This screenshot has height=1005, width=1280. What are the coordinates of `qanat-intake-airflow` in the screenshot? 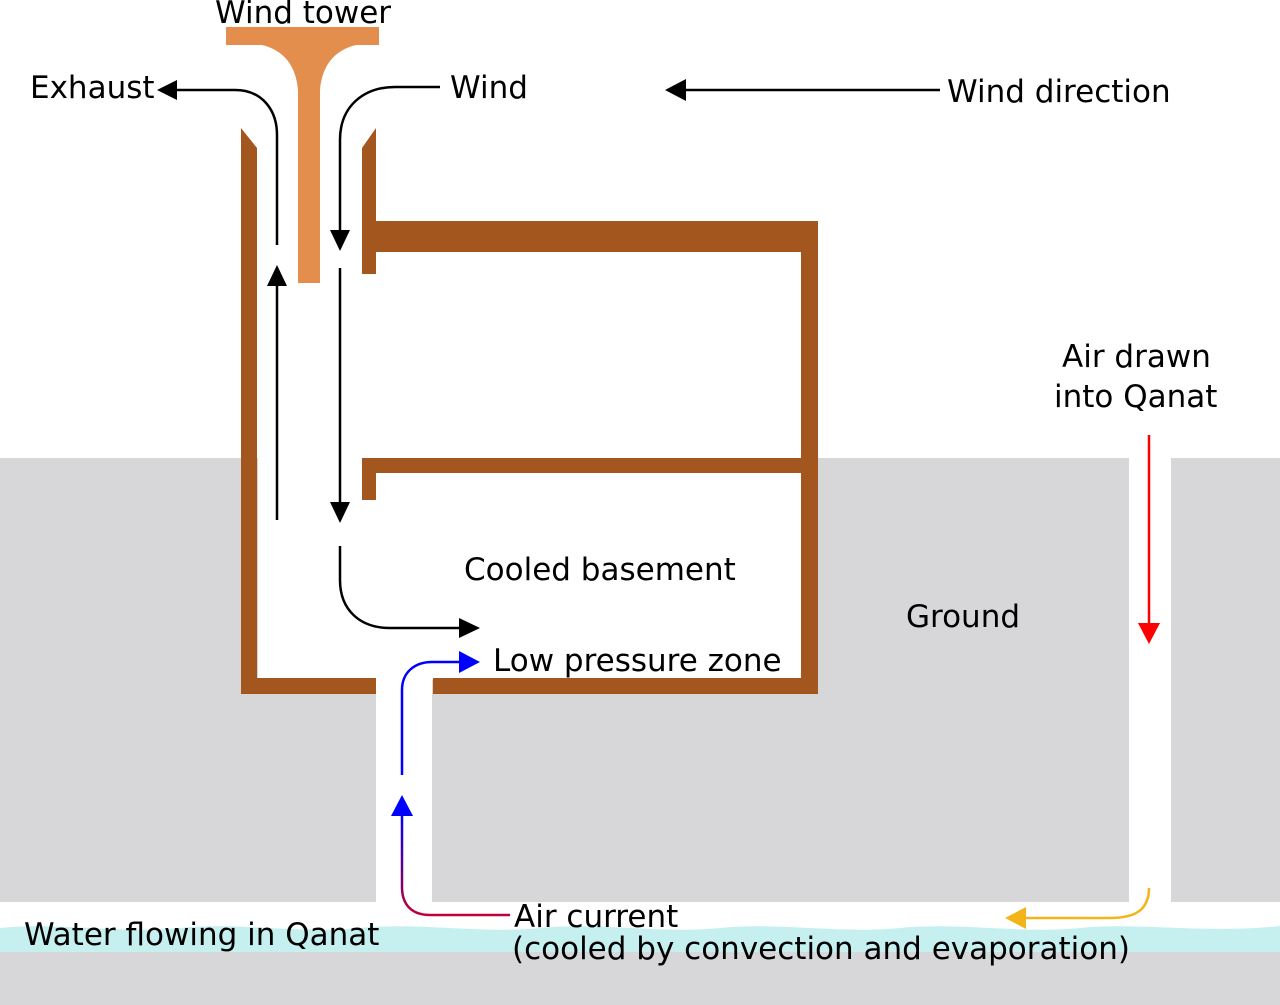 It's located at (1082, 682).